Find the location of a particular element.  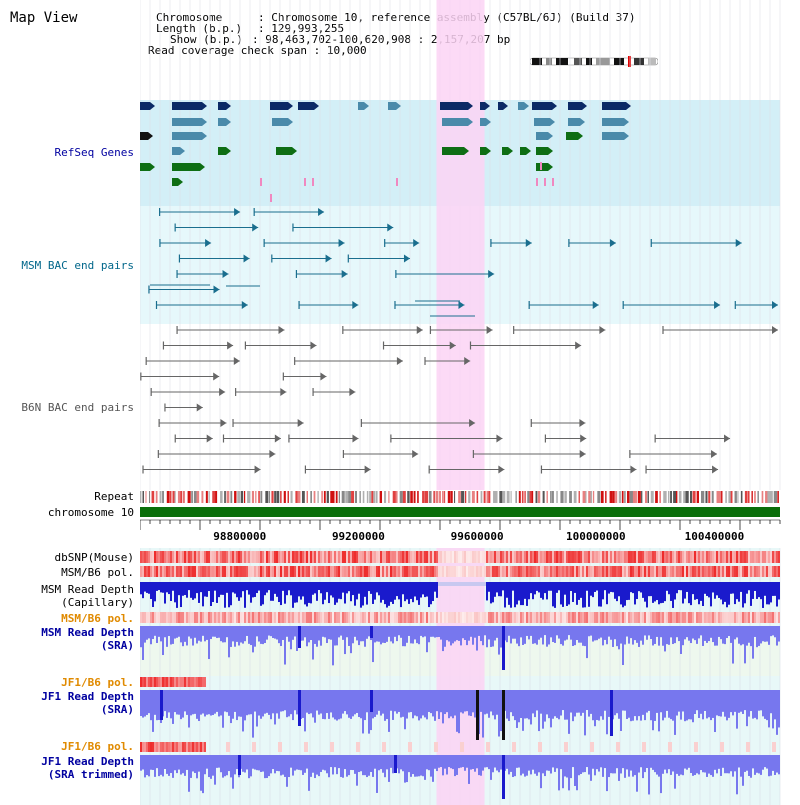

b6n-bac-pair-end-arrow is located at coordinates (467, 361).